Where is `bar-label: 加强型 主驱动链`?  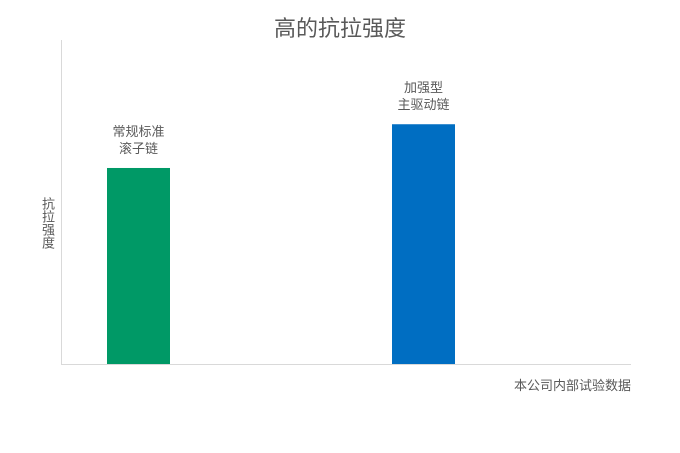
bar-label: 加强型 主驱动链 is located at coordinates (423, 97).